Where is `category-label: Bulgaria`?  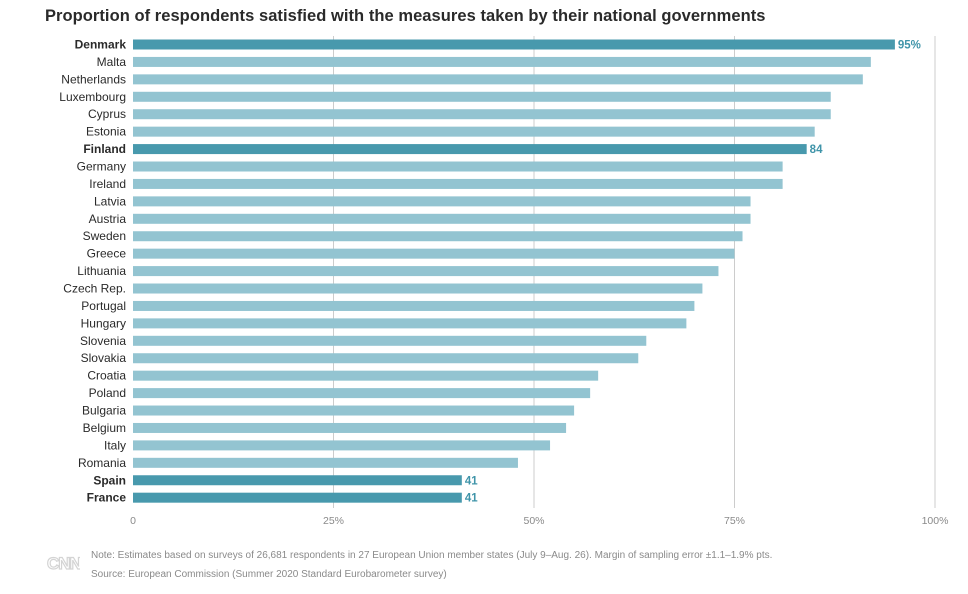
category-label: Bulgaria is located at coordinates (104, 411).